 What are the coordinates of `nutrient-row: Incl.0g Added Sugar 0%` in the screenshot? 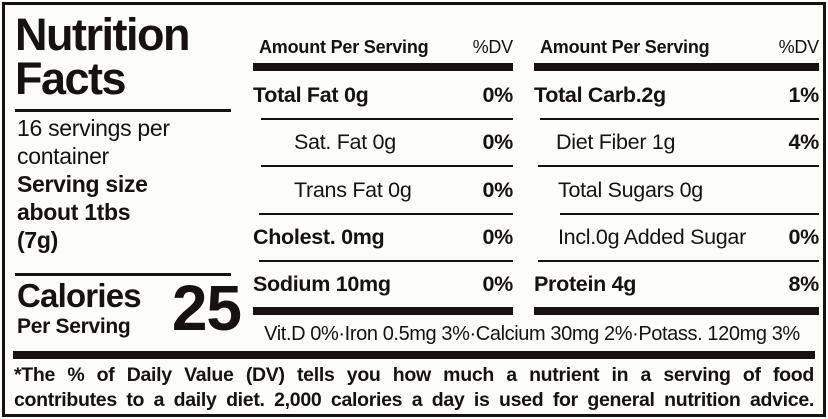 It's located at (676, 237).